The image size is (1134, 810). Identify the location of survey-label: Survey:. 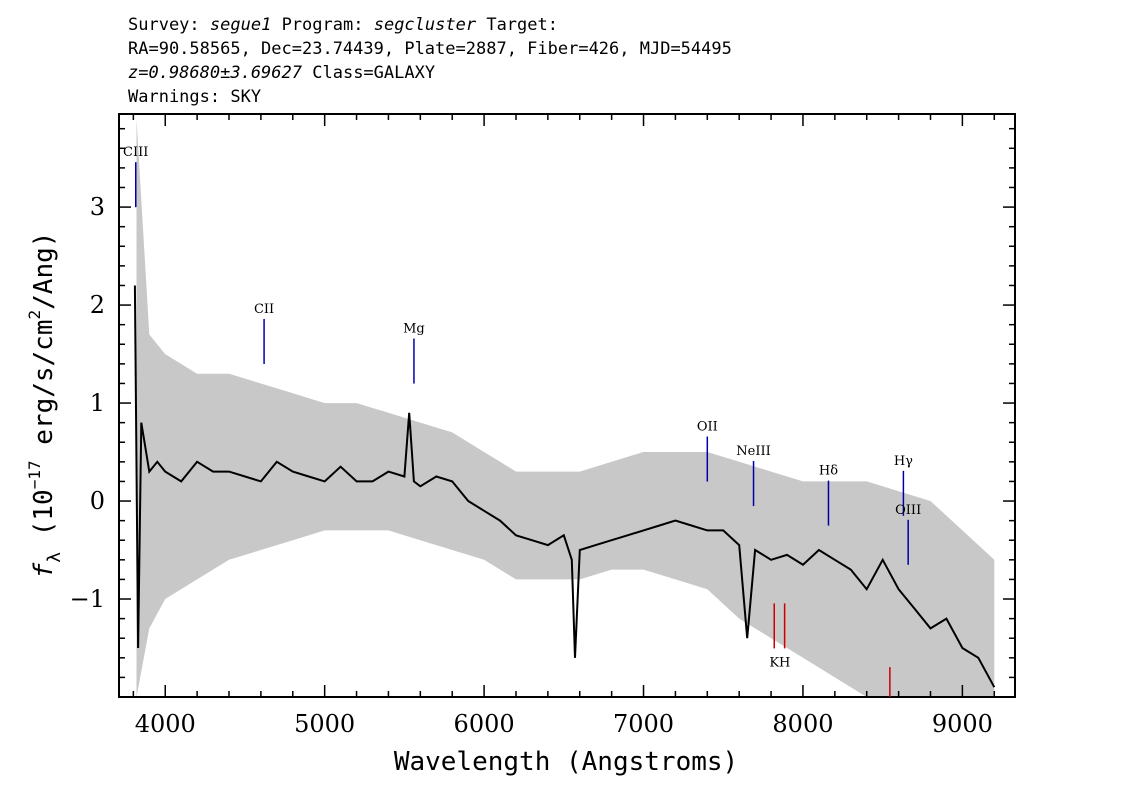
(164, 25).